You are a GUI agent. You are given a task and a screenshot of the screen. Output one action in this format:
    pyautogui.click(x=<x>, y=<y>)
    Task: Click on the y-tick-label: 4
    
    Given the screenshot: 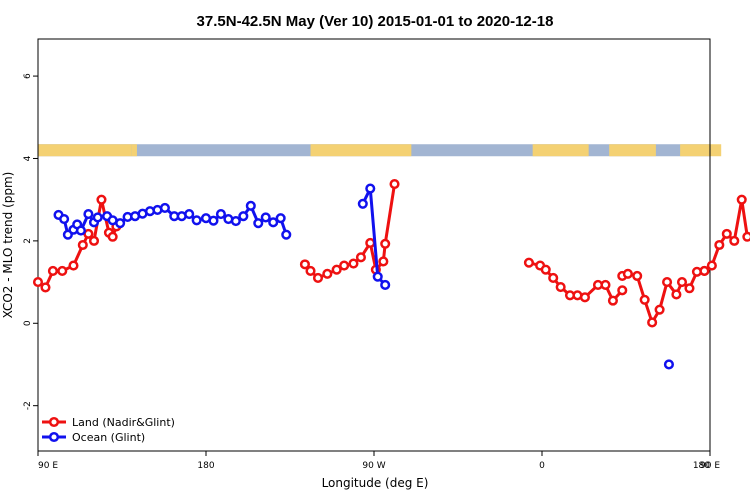 What is the action you would take?
    pyautogui.click(x=28, y=158)
    